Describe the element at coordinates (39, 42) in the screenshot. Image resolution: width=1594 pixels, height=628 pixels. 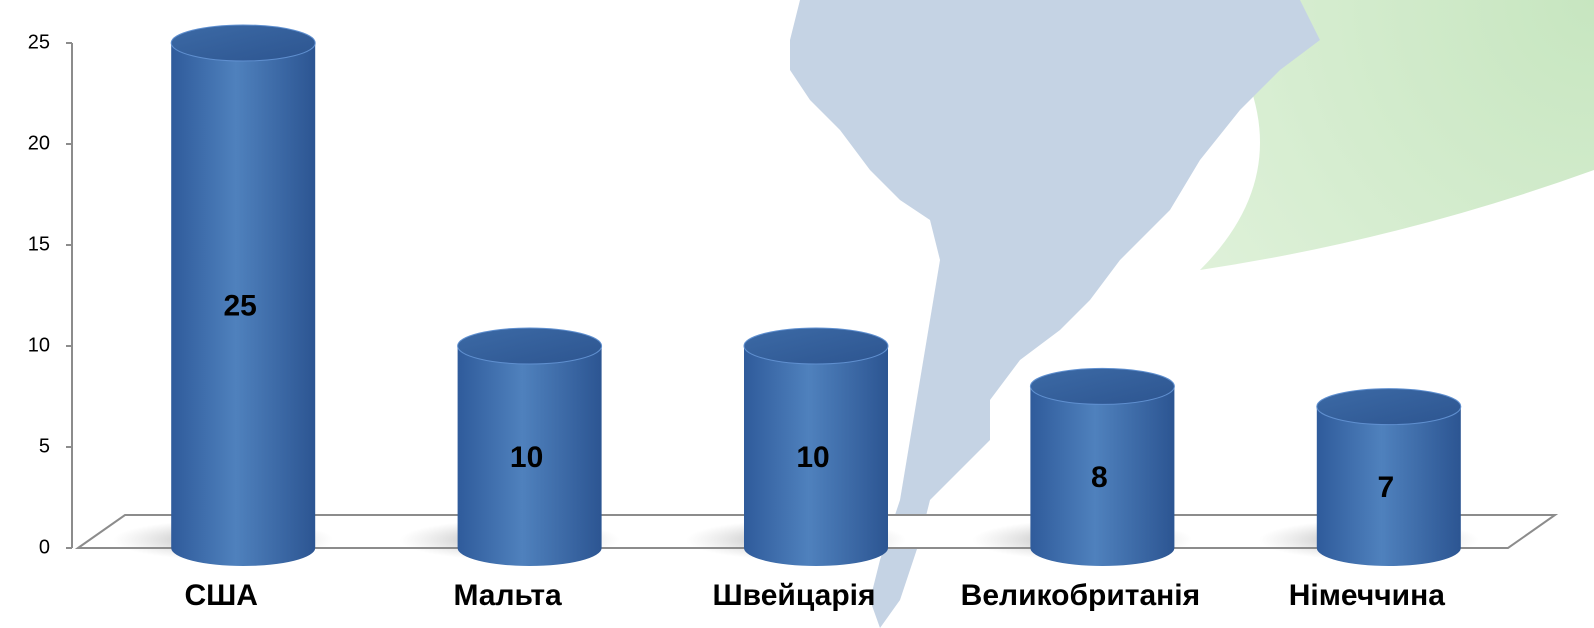
I see `y-tick-label: 25` at that location.